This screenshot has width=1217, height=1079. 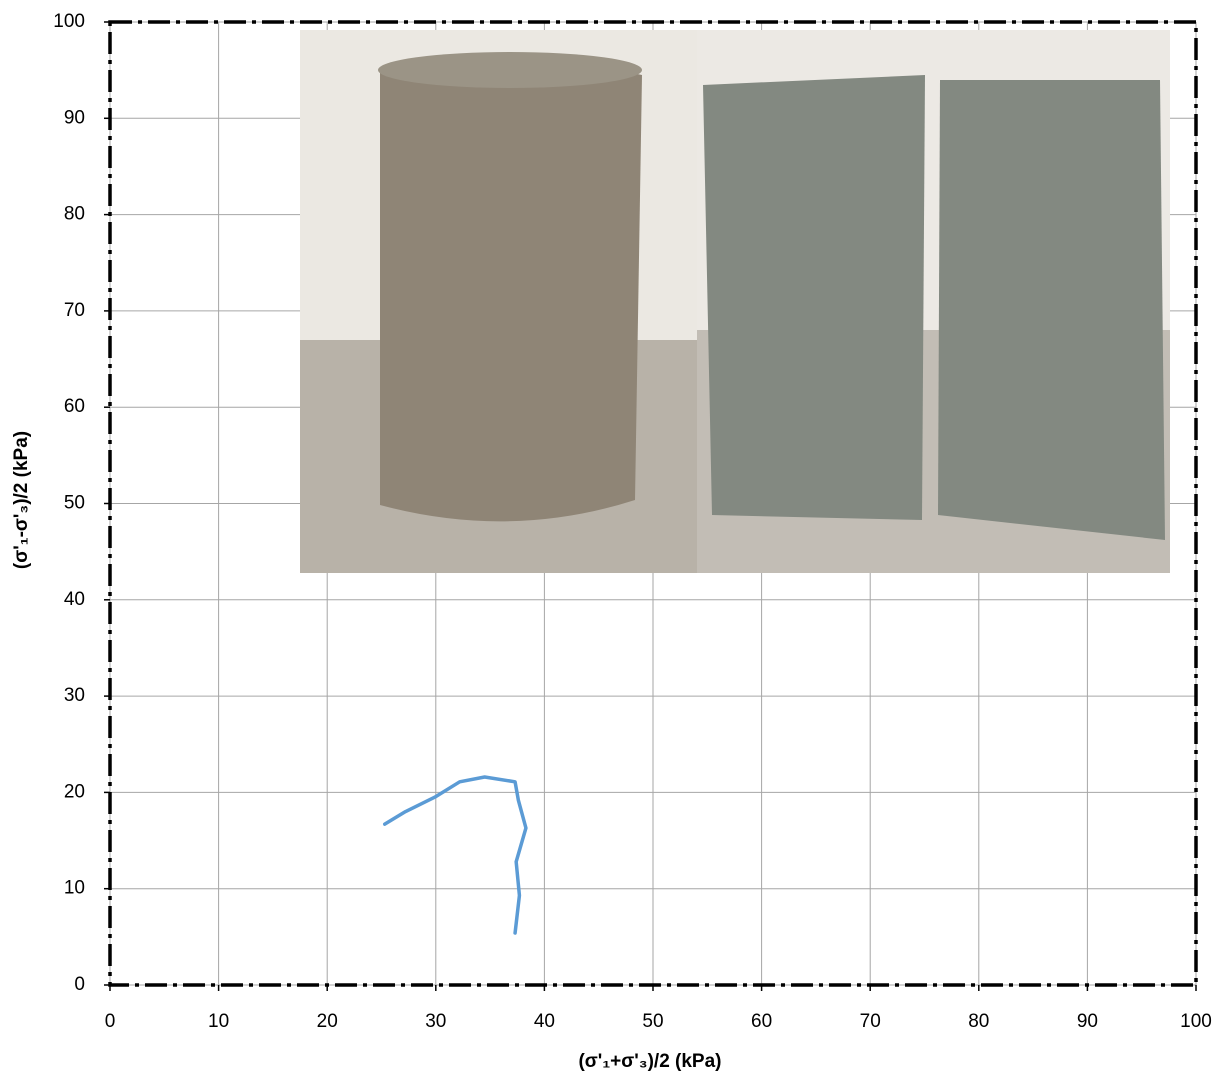 What do you see at coordinates (69, 21) in the screenshot?
I see `y-tick-label: 100` at bounding box center [69, 21].